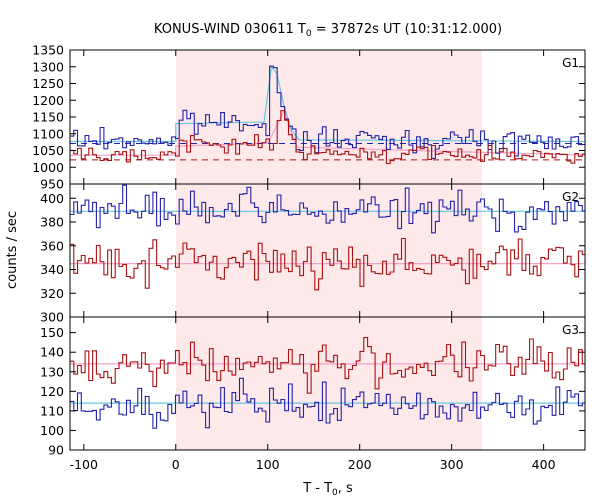 The image size is (600, 500). What do you see at coordinates (176, 464) in the screenshot?
I see `x-tick-label-0: 0` at bounding box center [176, 464].